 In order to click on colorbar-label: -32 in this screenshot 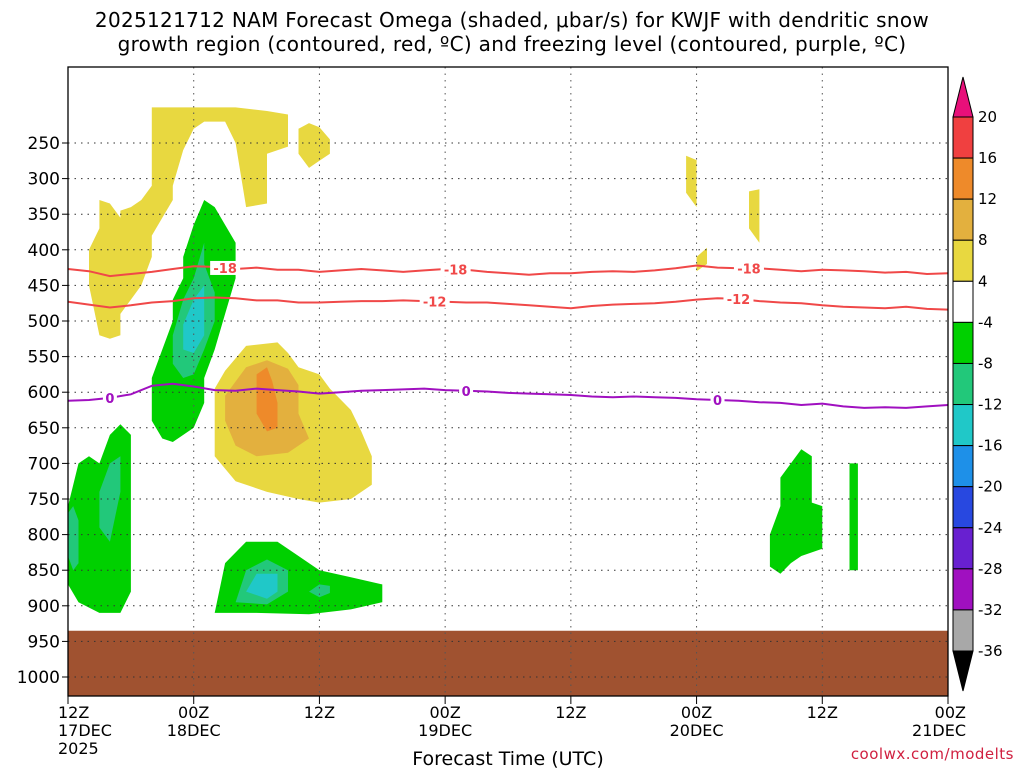, I will do `click(990, 610)`.